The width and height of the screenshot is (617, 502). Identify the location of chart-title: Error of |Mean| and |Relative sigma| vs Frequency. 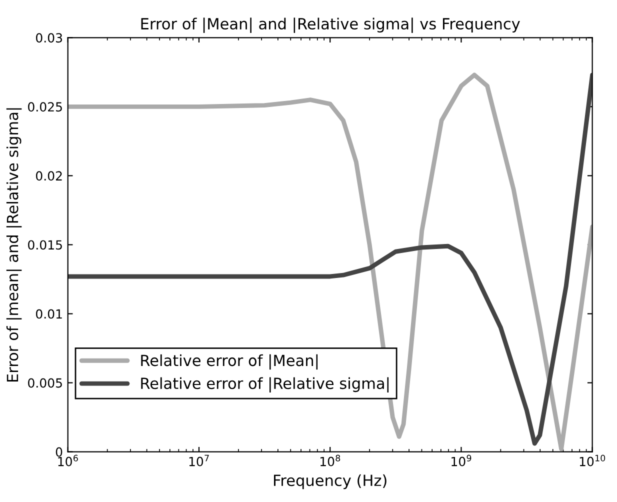
(330, 25).